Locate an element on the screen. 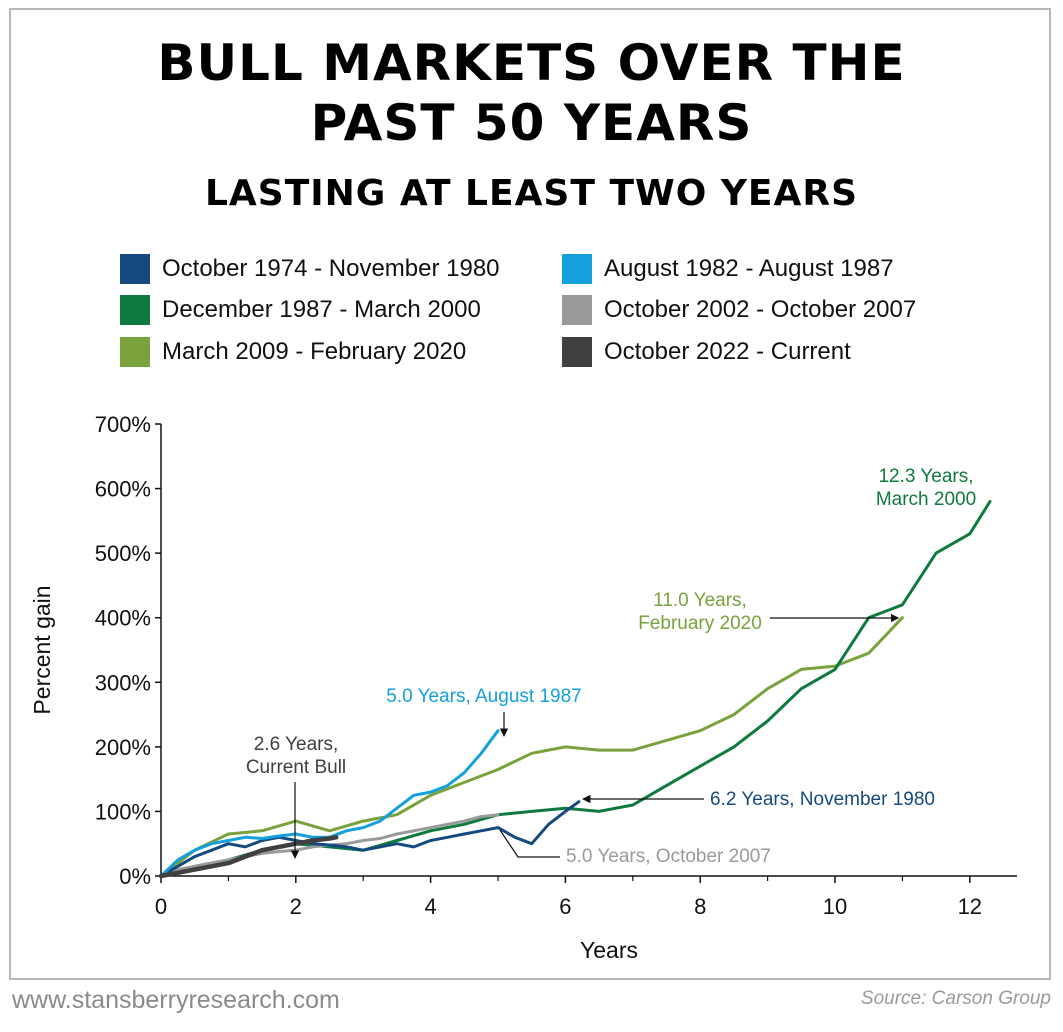  legend-item: March 2009 - February 2020 is located at coordinates (293, 352).